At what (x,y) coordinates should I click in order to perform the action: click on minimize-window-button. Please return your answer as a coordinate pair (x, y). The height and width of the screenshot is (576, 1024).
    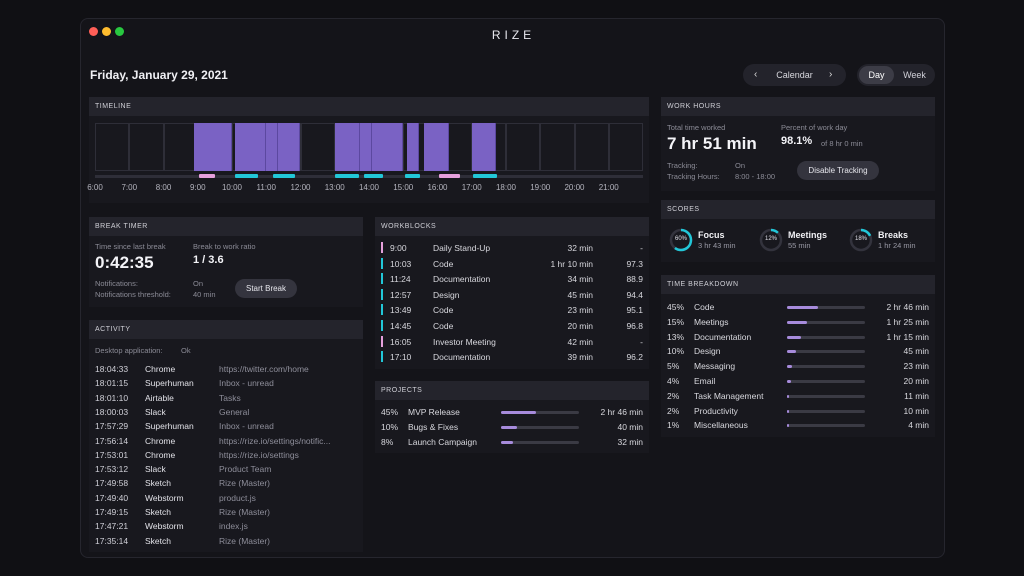
    Looking at the image, I should click on (106, 31).